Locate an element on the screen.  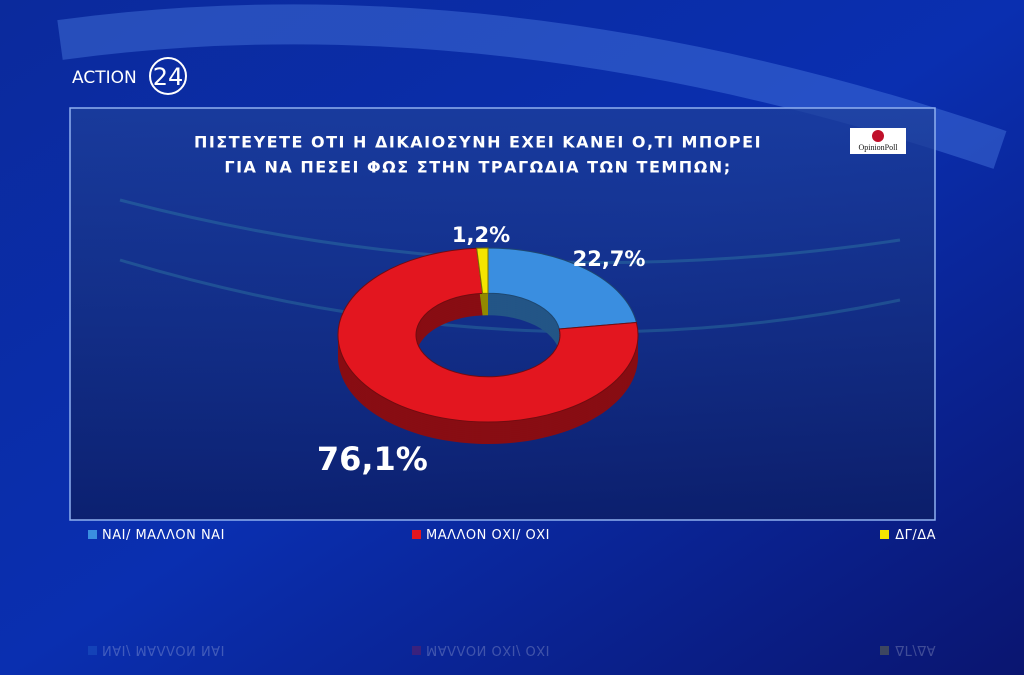
pie: 22,7% 76,1% 1,2% is located at coordinates (481, 350).